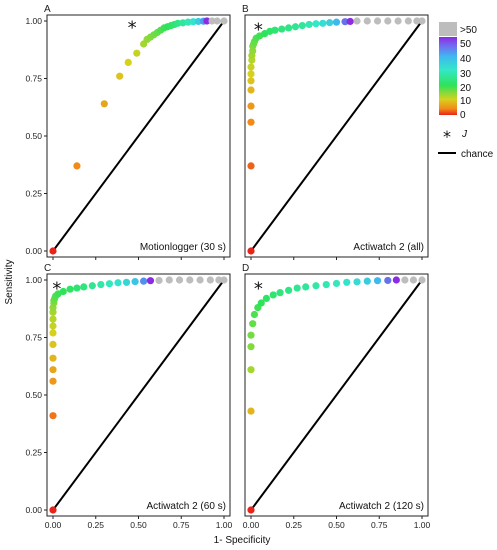 The width and height of the screenshot is (497, 550). Describe the element at coordinates (388, 247) in the screenshot. I see `panel-label: Actiwatch 2 (all)` at that location.